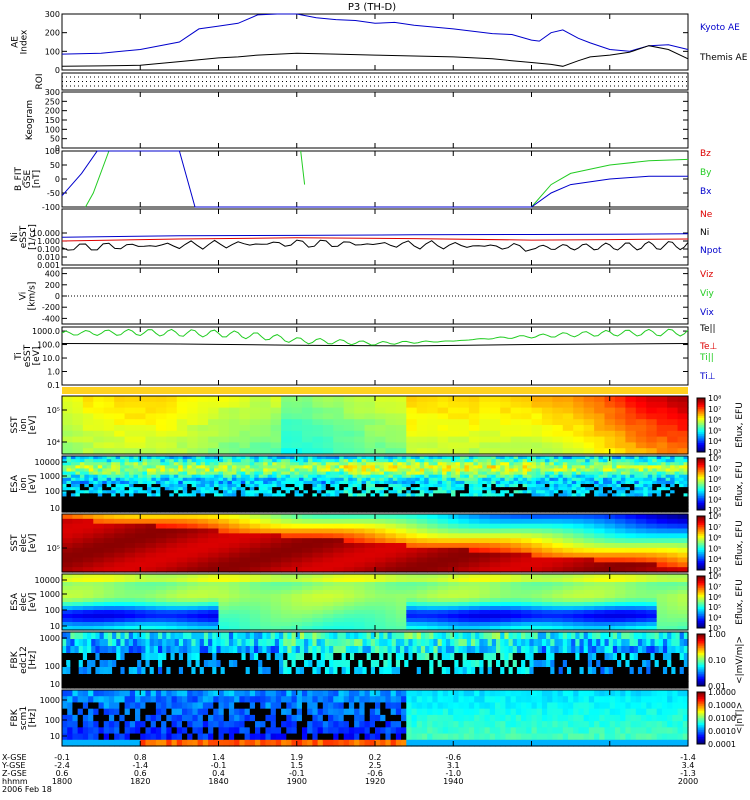  Describe the element at coordinates (714, 398) in the screenshot. I see `colorbar-tick-label: 10⁸` at that location.